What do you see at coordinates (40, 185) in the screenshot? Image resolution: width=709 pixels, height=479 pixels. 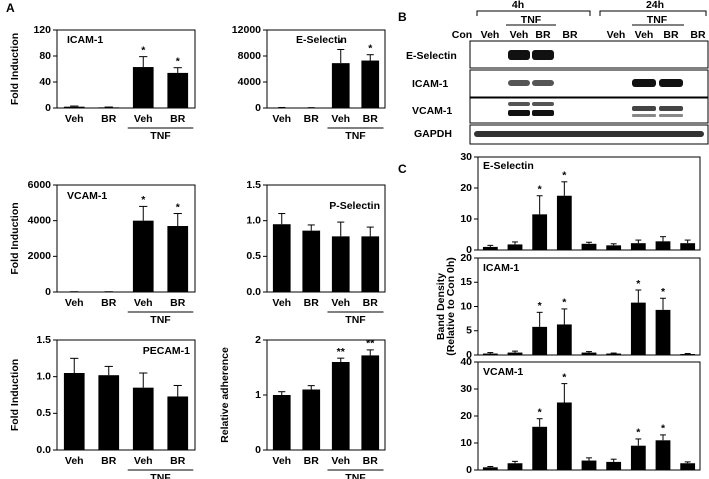 I see `y-tick-label: 6000` at bounding box center [40, 185].